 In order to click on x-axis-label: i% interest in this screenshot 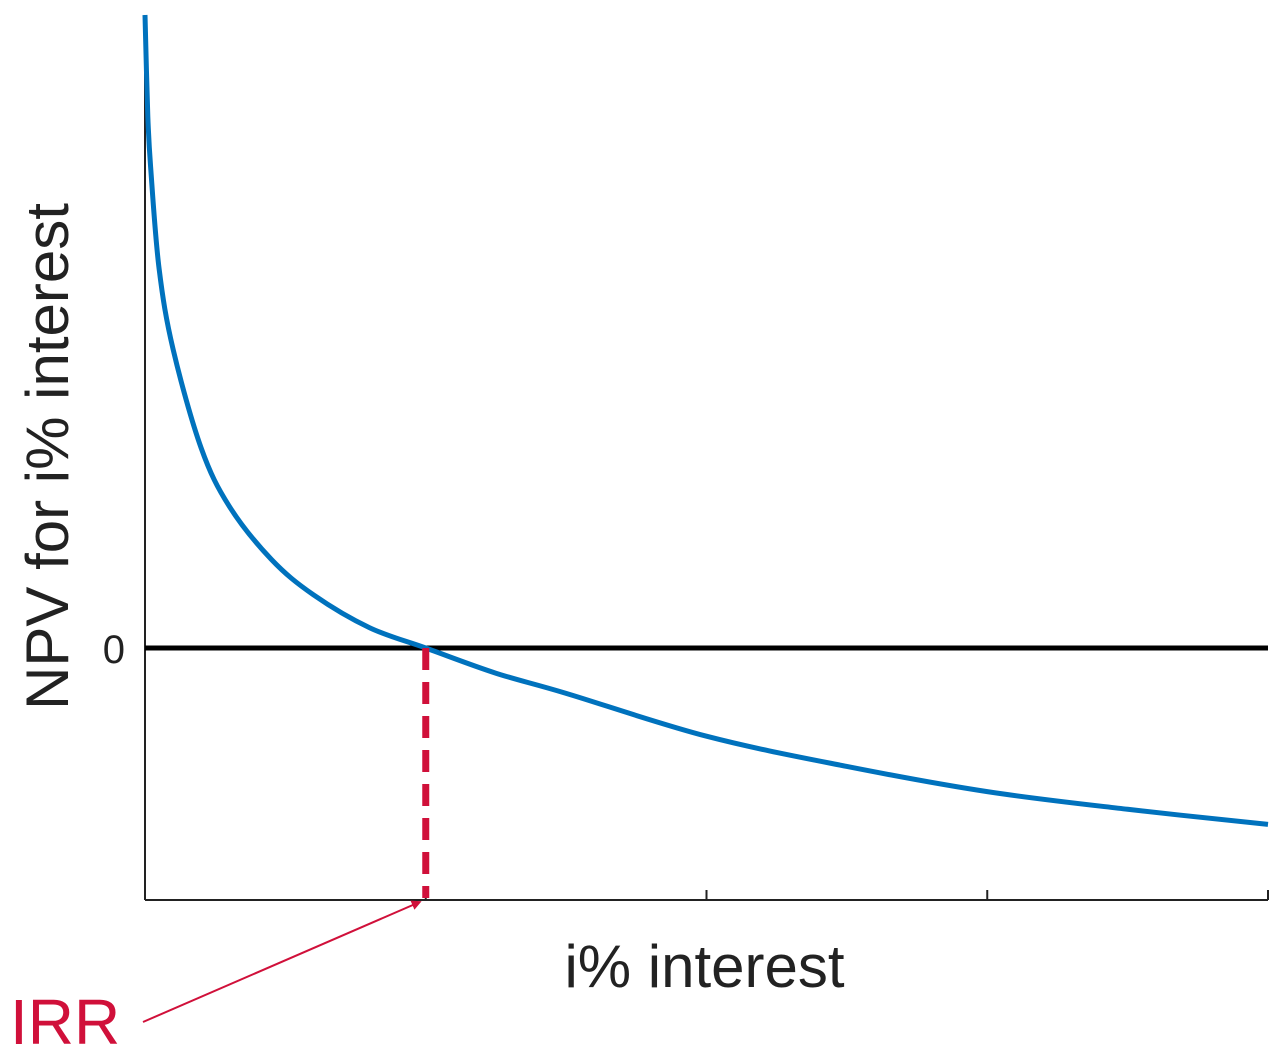, I will do `click(704, 966)`.